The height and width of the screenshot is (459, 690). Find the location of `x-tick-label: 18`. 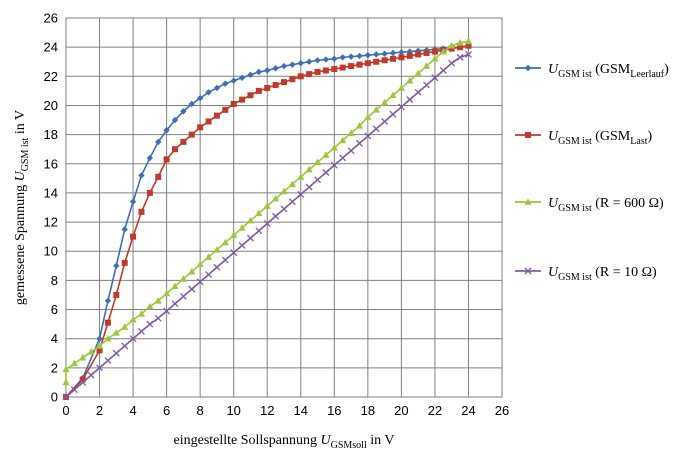

x-tick-label: 18 is located at coordinates (368, 410).